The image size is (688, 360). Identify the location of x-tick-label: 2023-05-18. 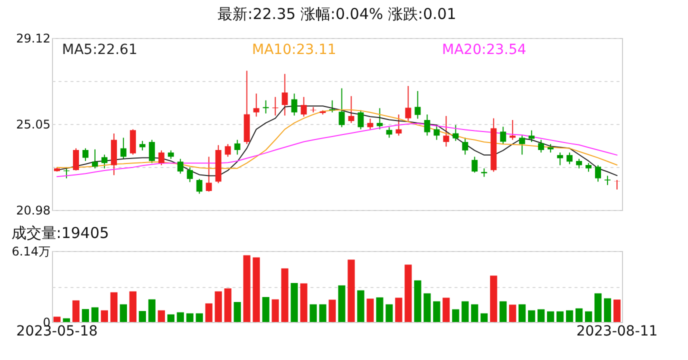
(57, 332).